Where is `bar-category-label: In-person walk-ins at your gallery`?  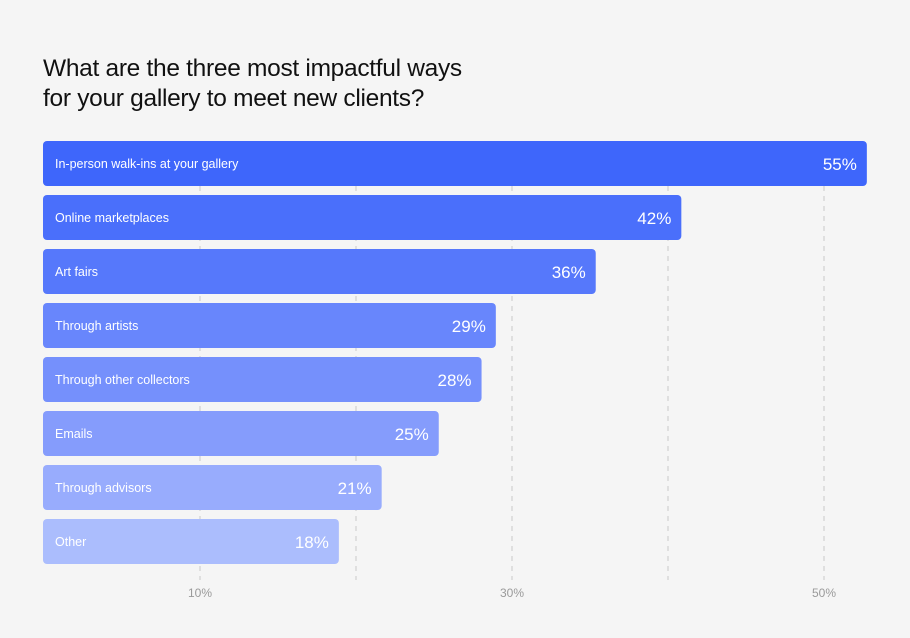 bar-category-label: In-person walk-ins at your gallery is located at coordinates (147, 164).